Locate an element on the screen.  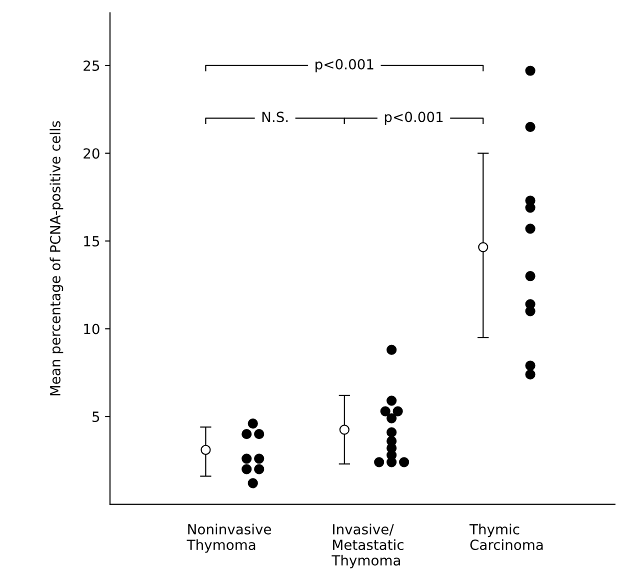
x-tick-label: Thymic Carcinoma is located at coordinates (506, 537).